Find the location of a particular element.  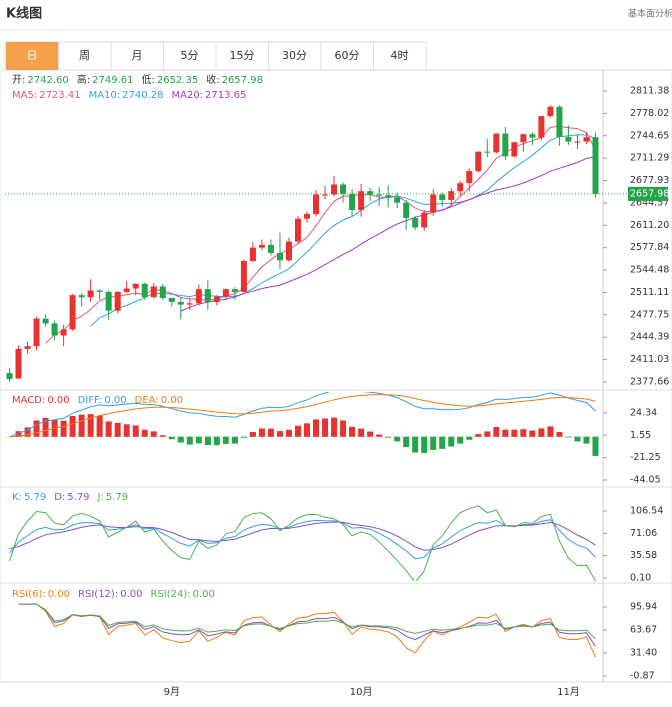

y-tick-label: 2744.65 is located at coordinates (649, 135).